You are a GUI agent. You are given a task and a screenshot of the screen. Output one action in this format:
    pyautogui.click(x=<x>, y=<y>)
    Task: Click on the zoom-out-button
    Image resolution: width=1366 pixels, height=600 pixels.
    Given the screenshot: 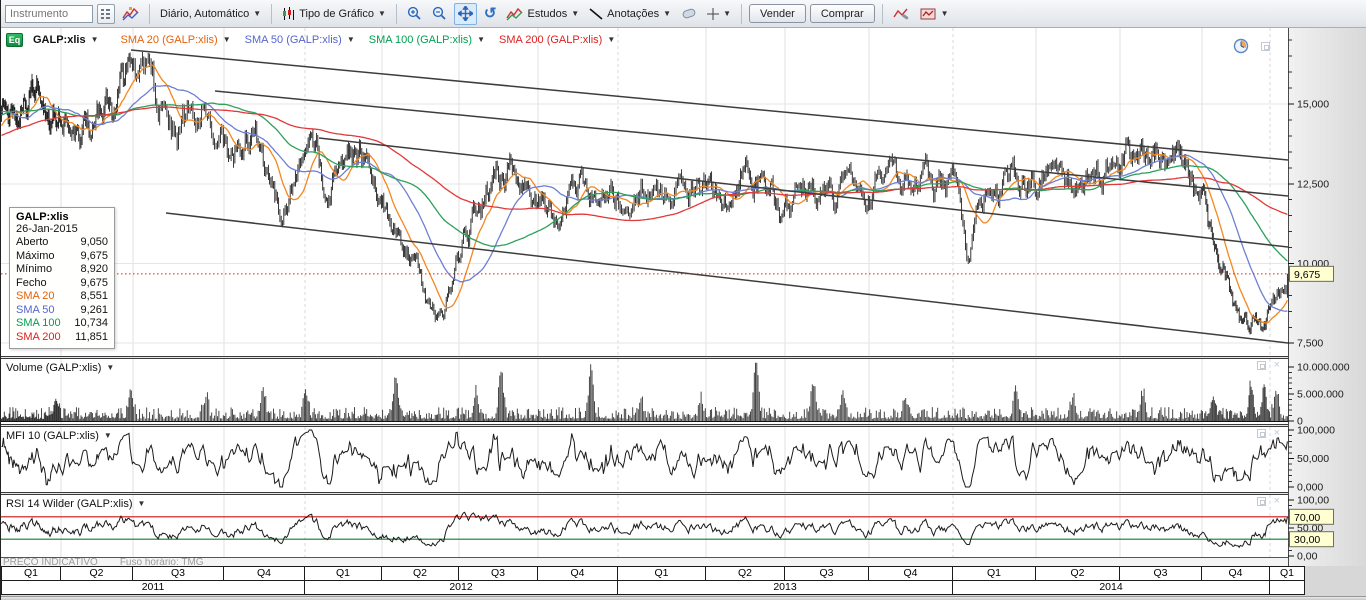 What is the action you would take?
    pyautogui.click(x=439, y=14)
    